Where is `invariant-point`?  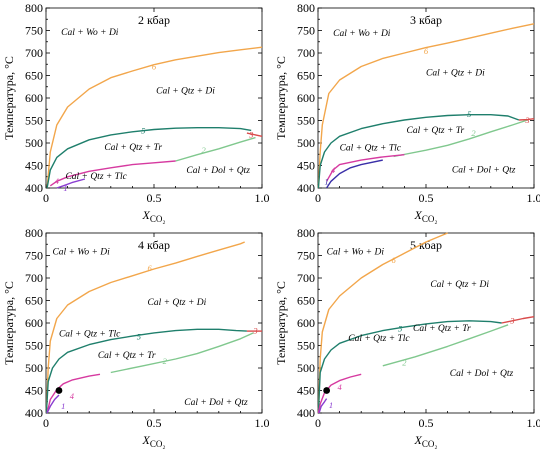
invariant-point is located at coordinates (327, 390).